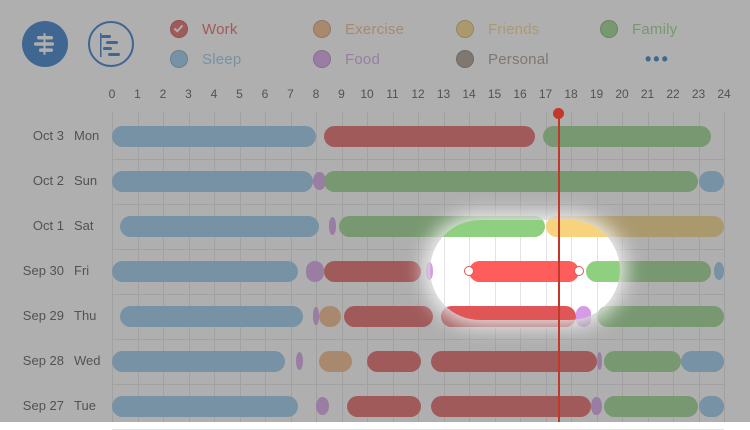  What do you see at coordinates (578, 271) in the screenshot?
I see `resize-handle-right` at bounding box center [578, 271].